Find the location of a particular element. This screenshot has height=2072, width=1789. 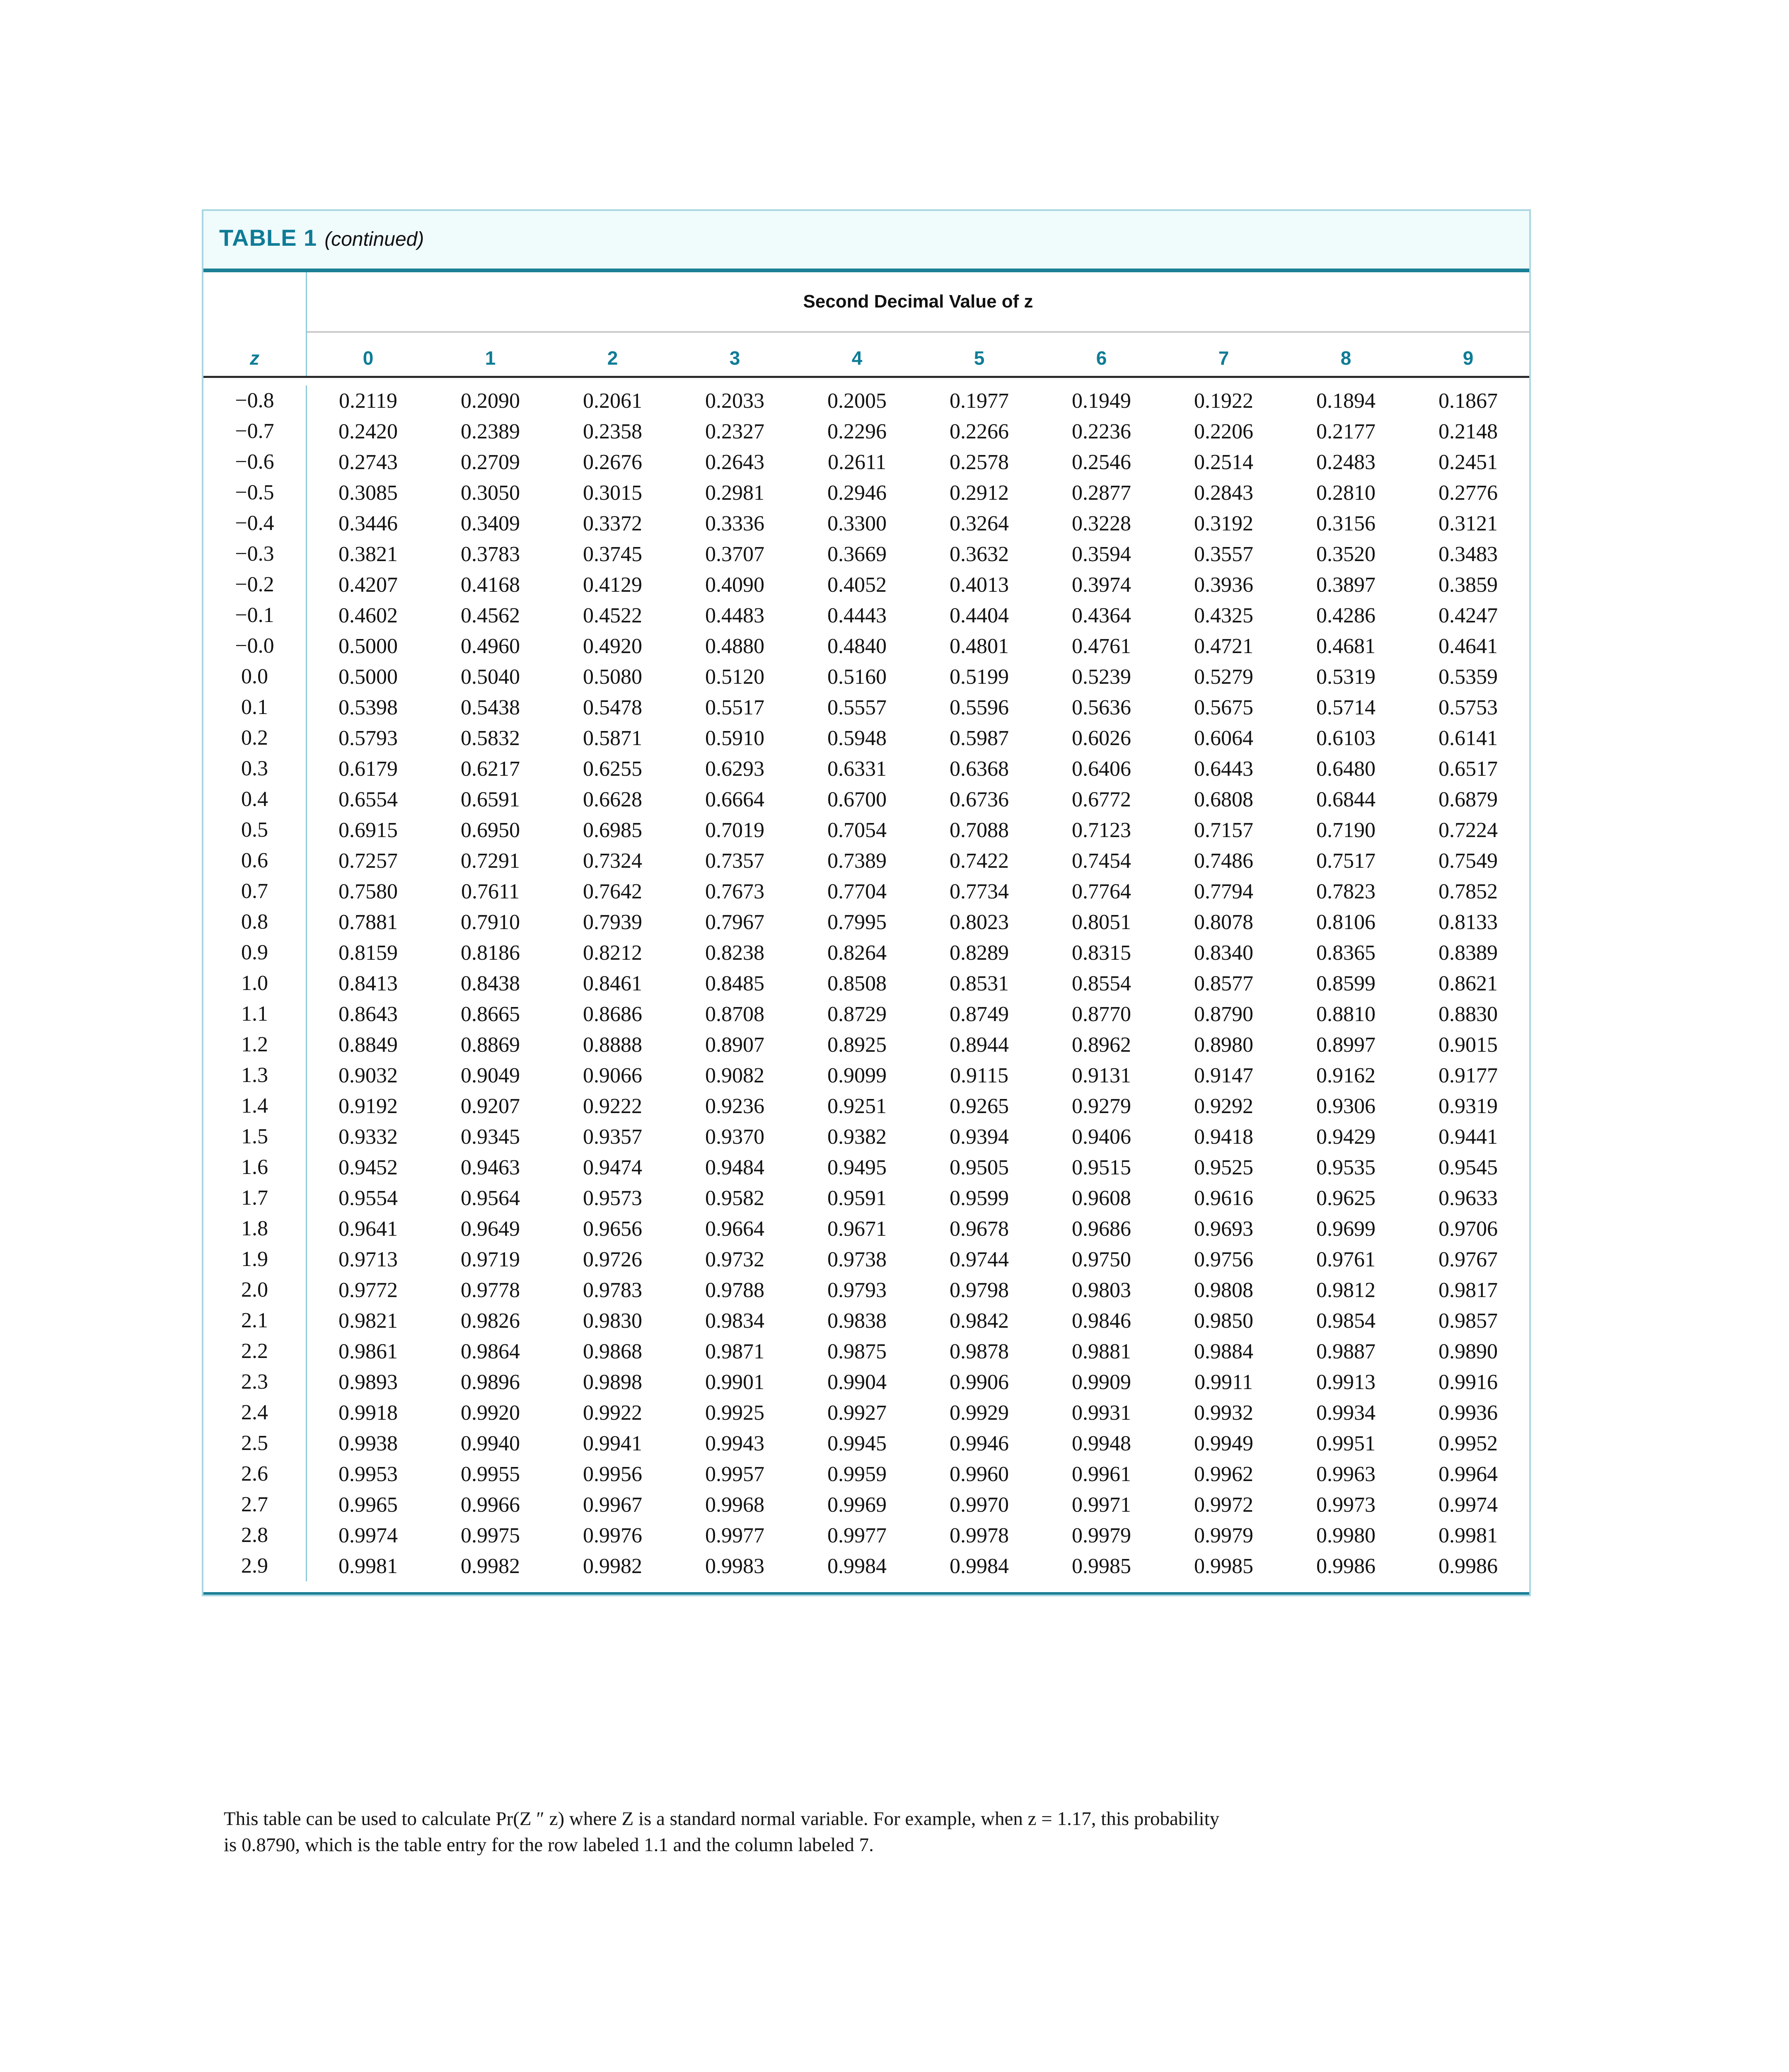

table-cell: 0.9846 is located at coordinates (1101, 1321).